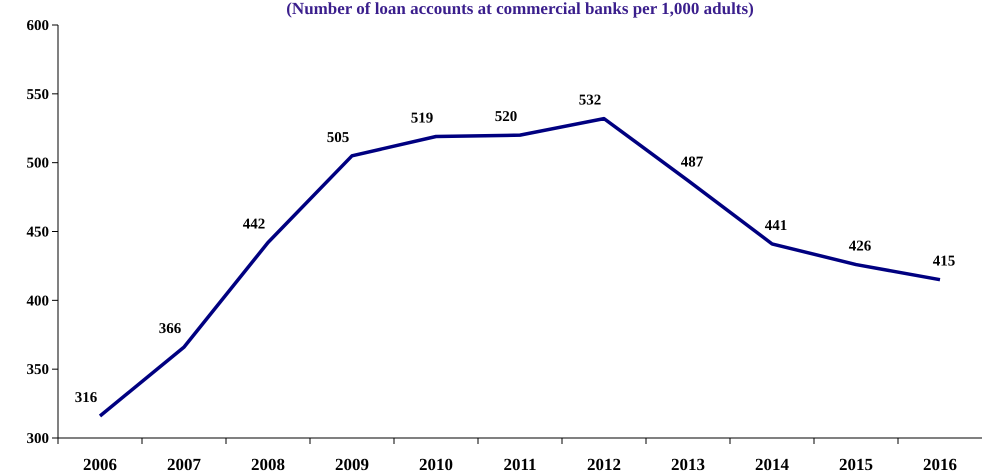  Describe the element at coordinates (268, 464) in the screenshot. I see `x-tick-label: 2008` at that location.